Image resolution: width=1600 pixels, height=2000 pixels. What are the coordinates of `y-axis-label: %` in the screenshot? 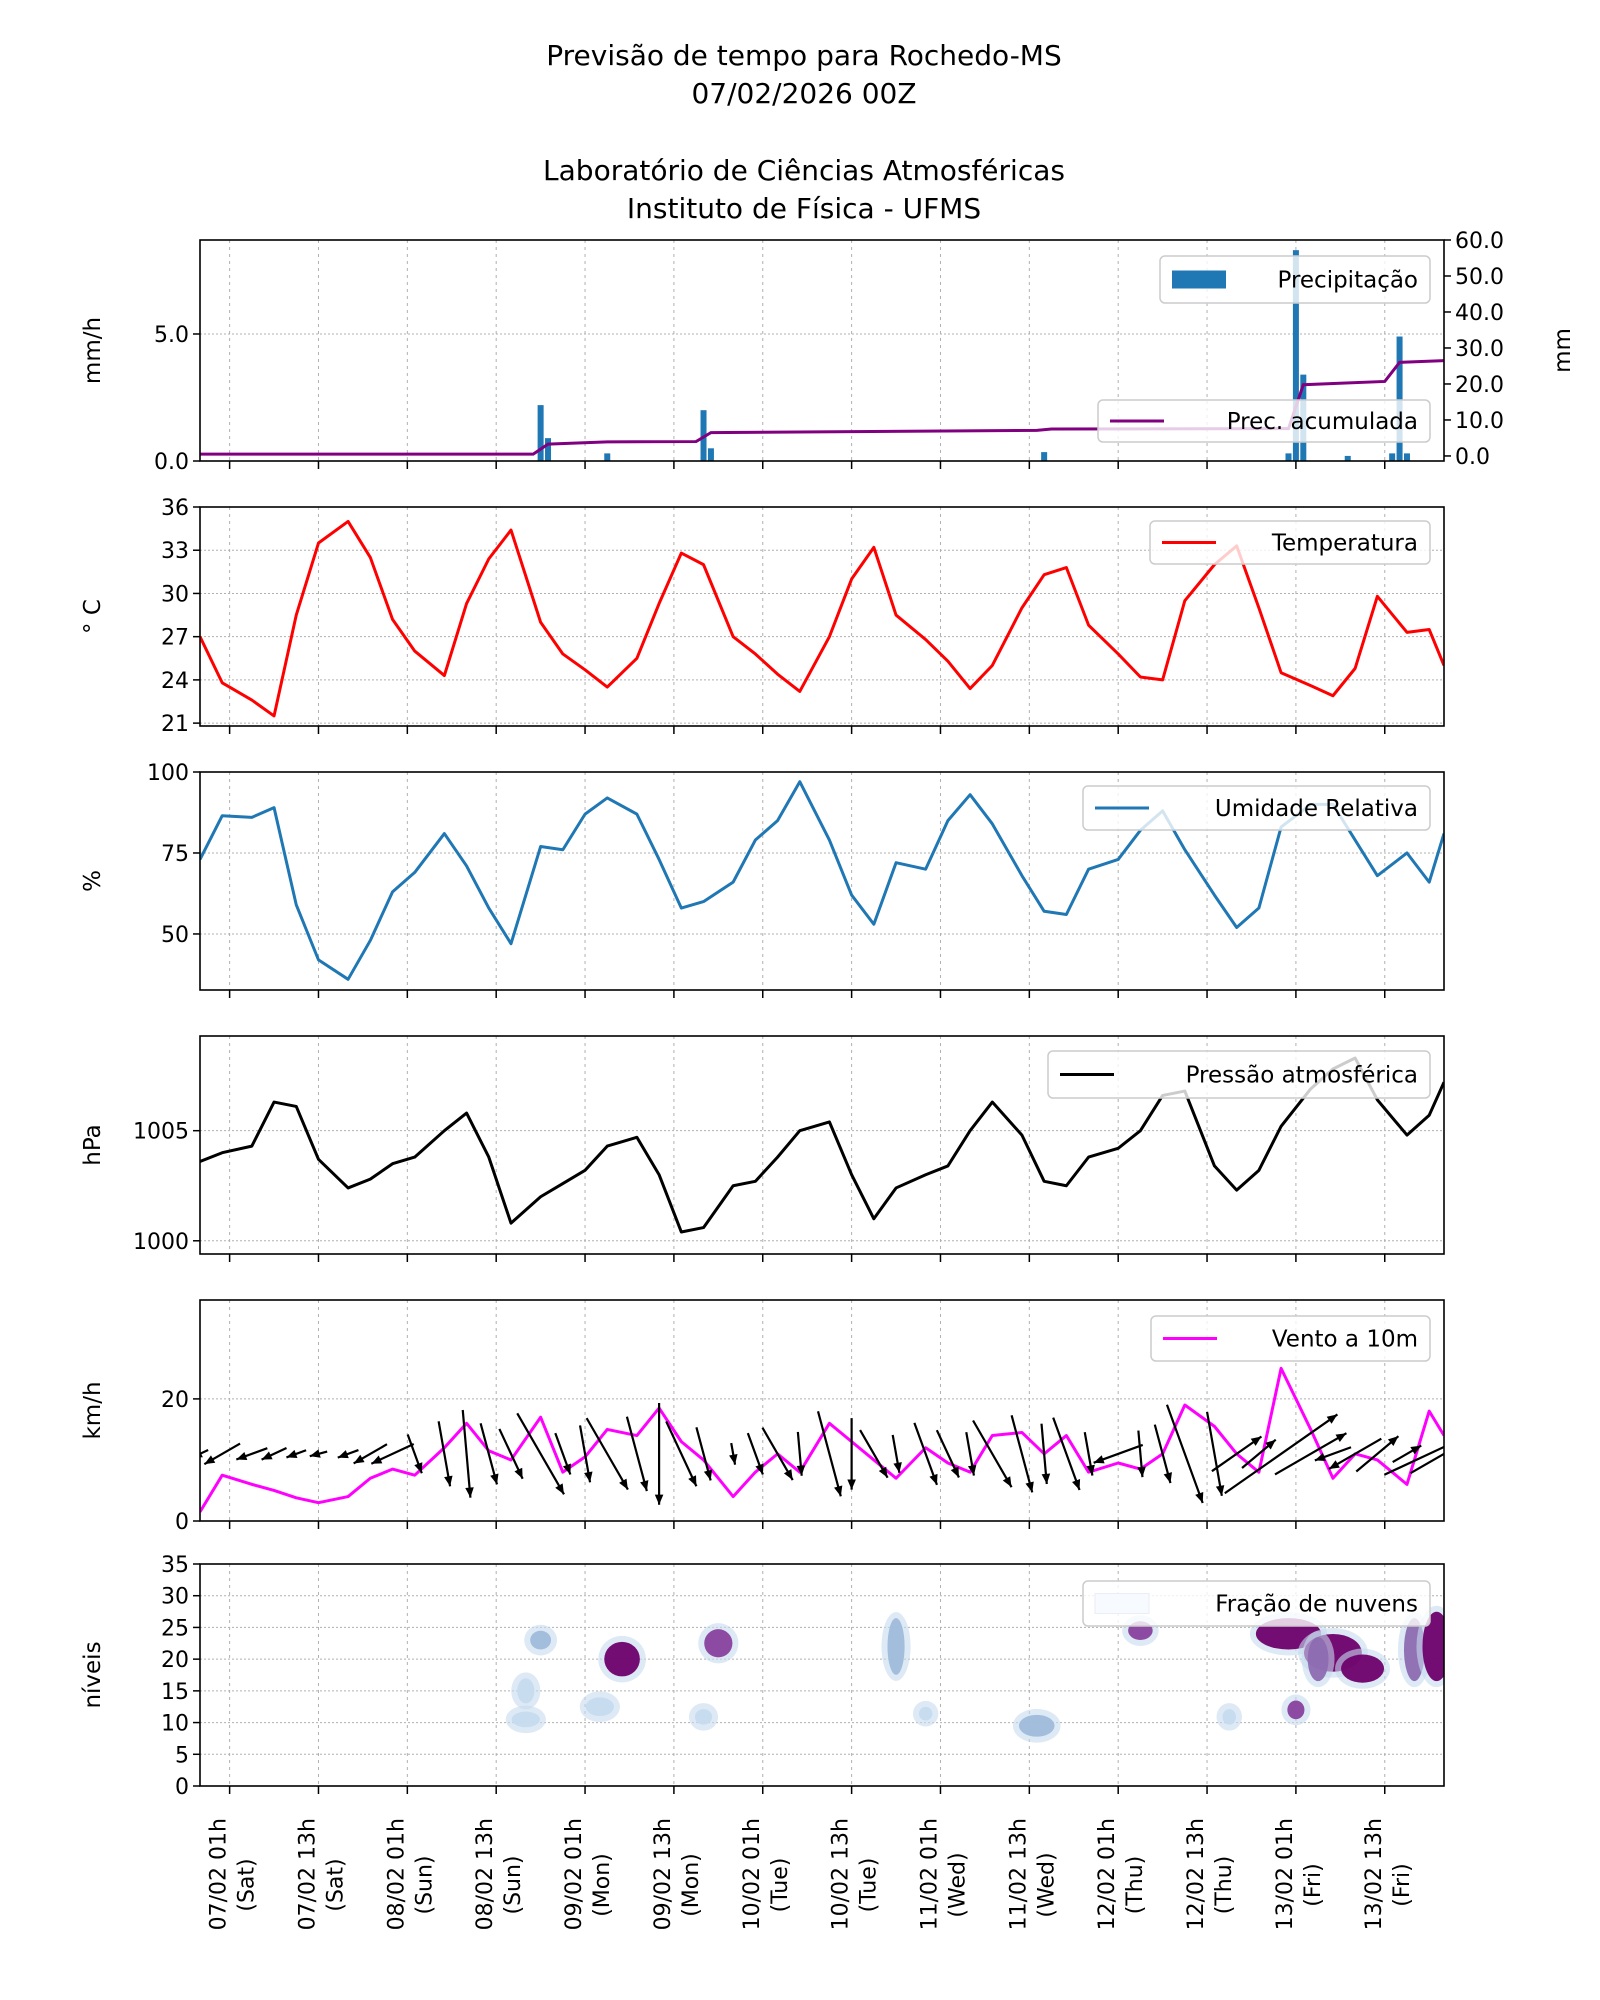 It's located at (93, 881).